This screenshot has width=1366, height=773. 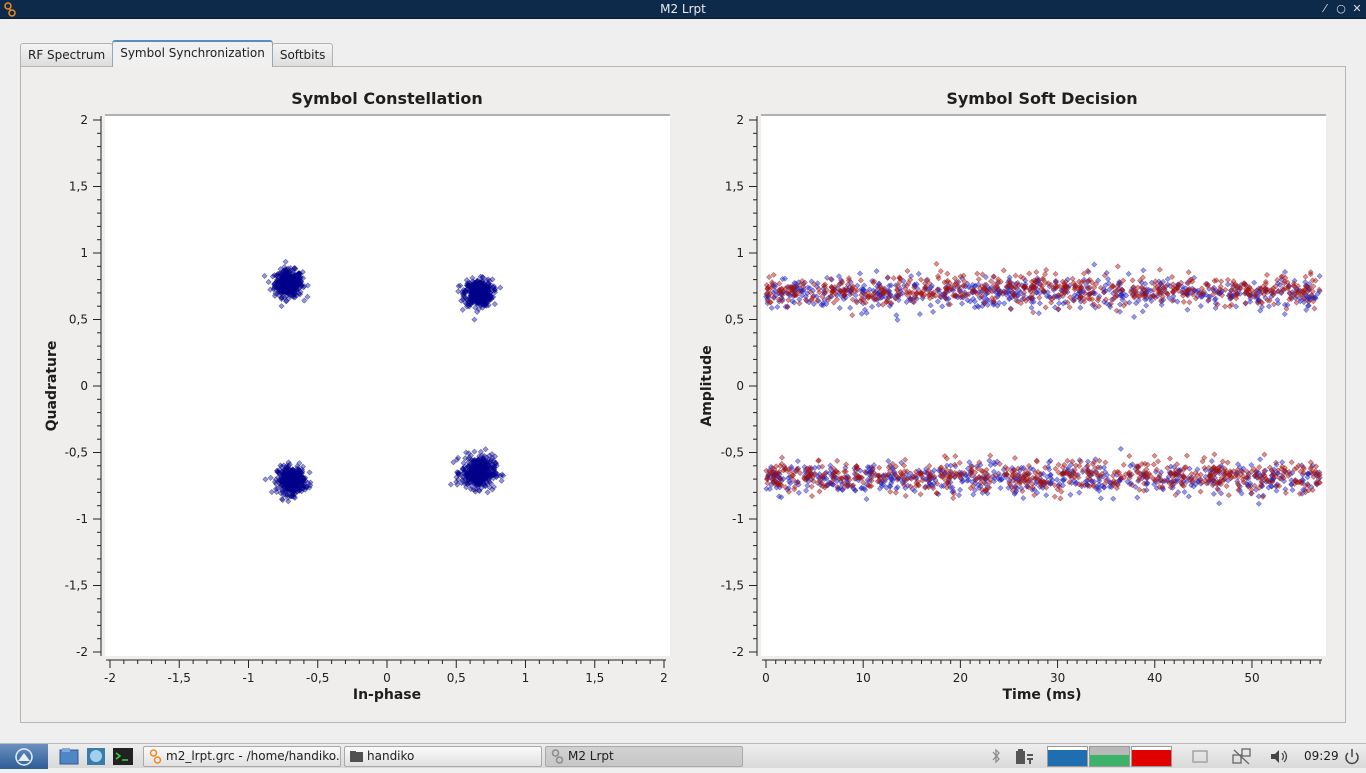 What do you see at coordinates (302, 55) in the screenshot?
I see `tab-softbits: Softbits` at bounding box center [302, 55].